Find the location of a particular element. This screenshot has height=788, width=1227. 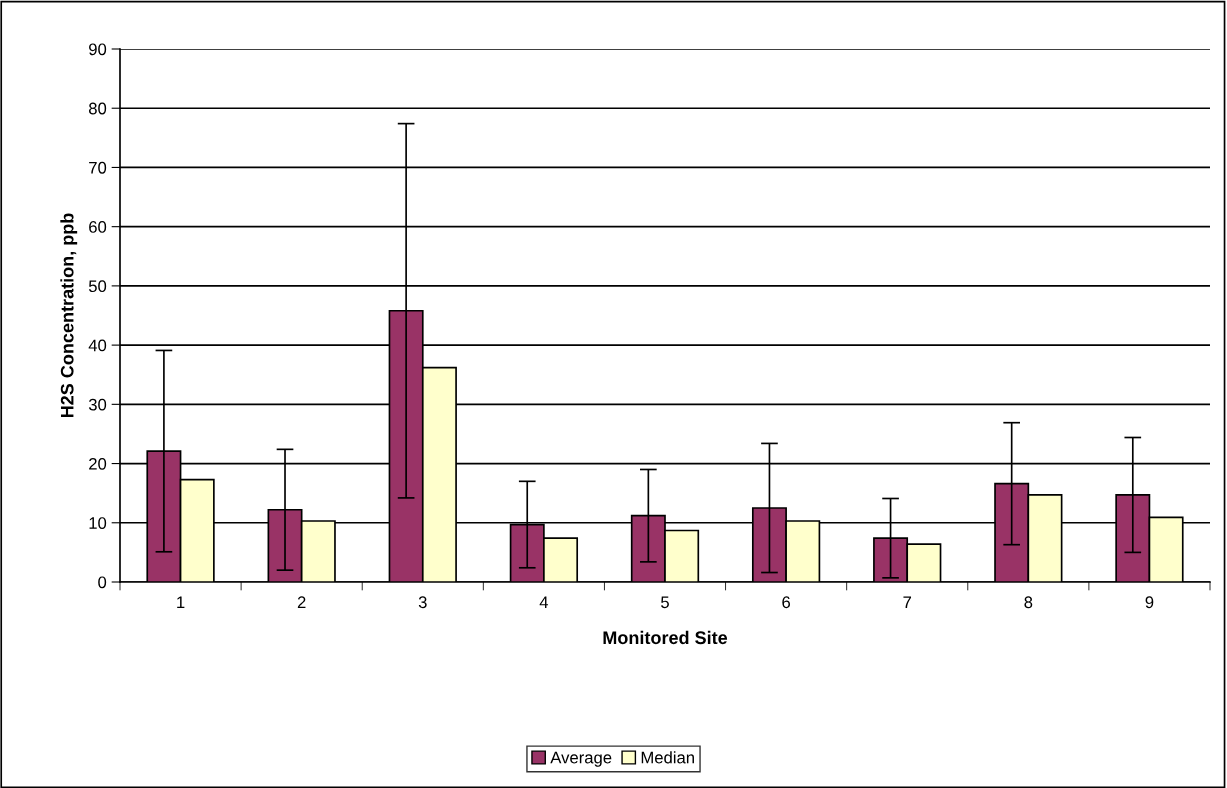

y-axis-title: H2S Concentration, ppb is located at coordinates (69, 315).